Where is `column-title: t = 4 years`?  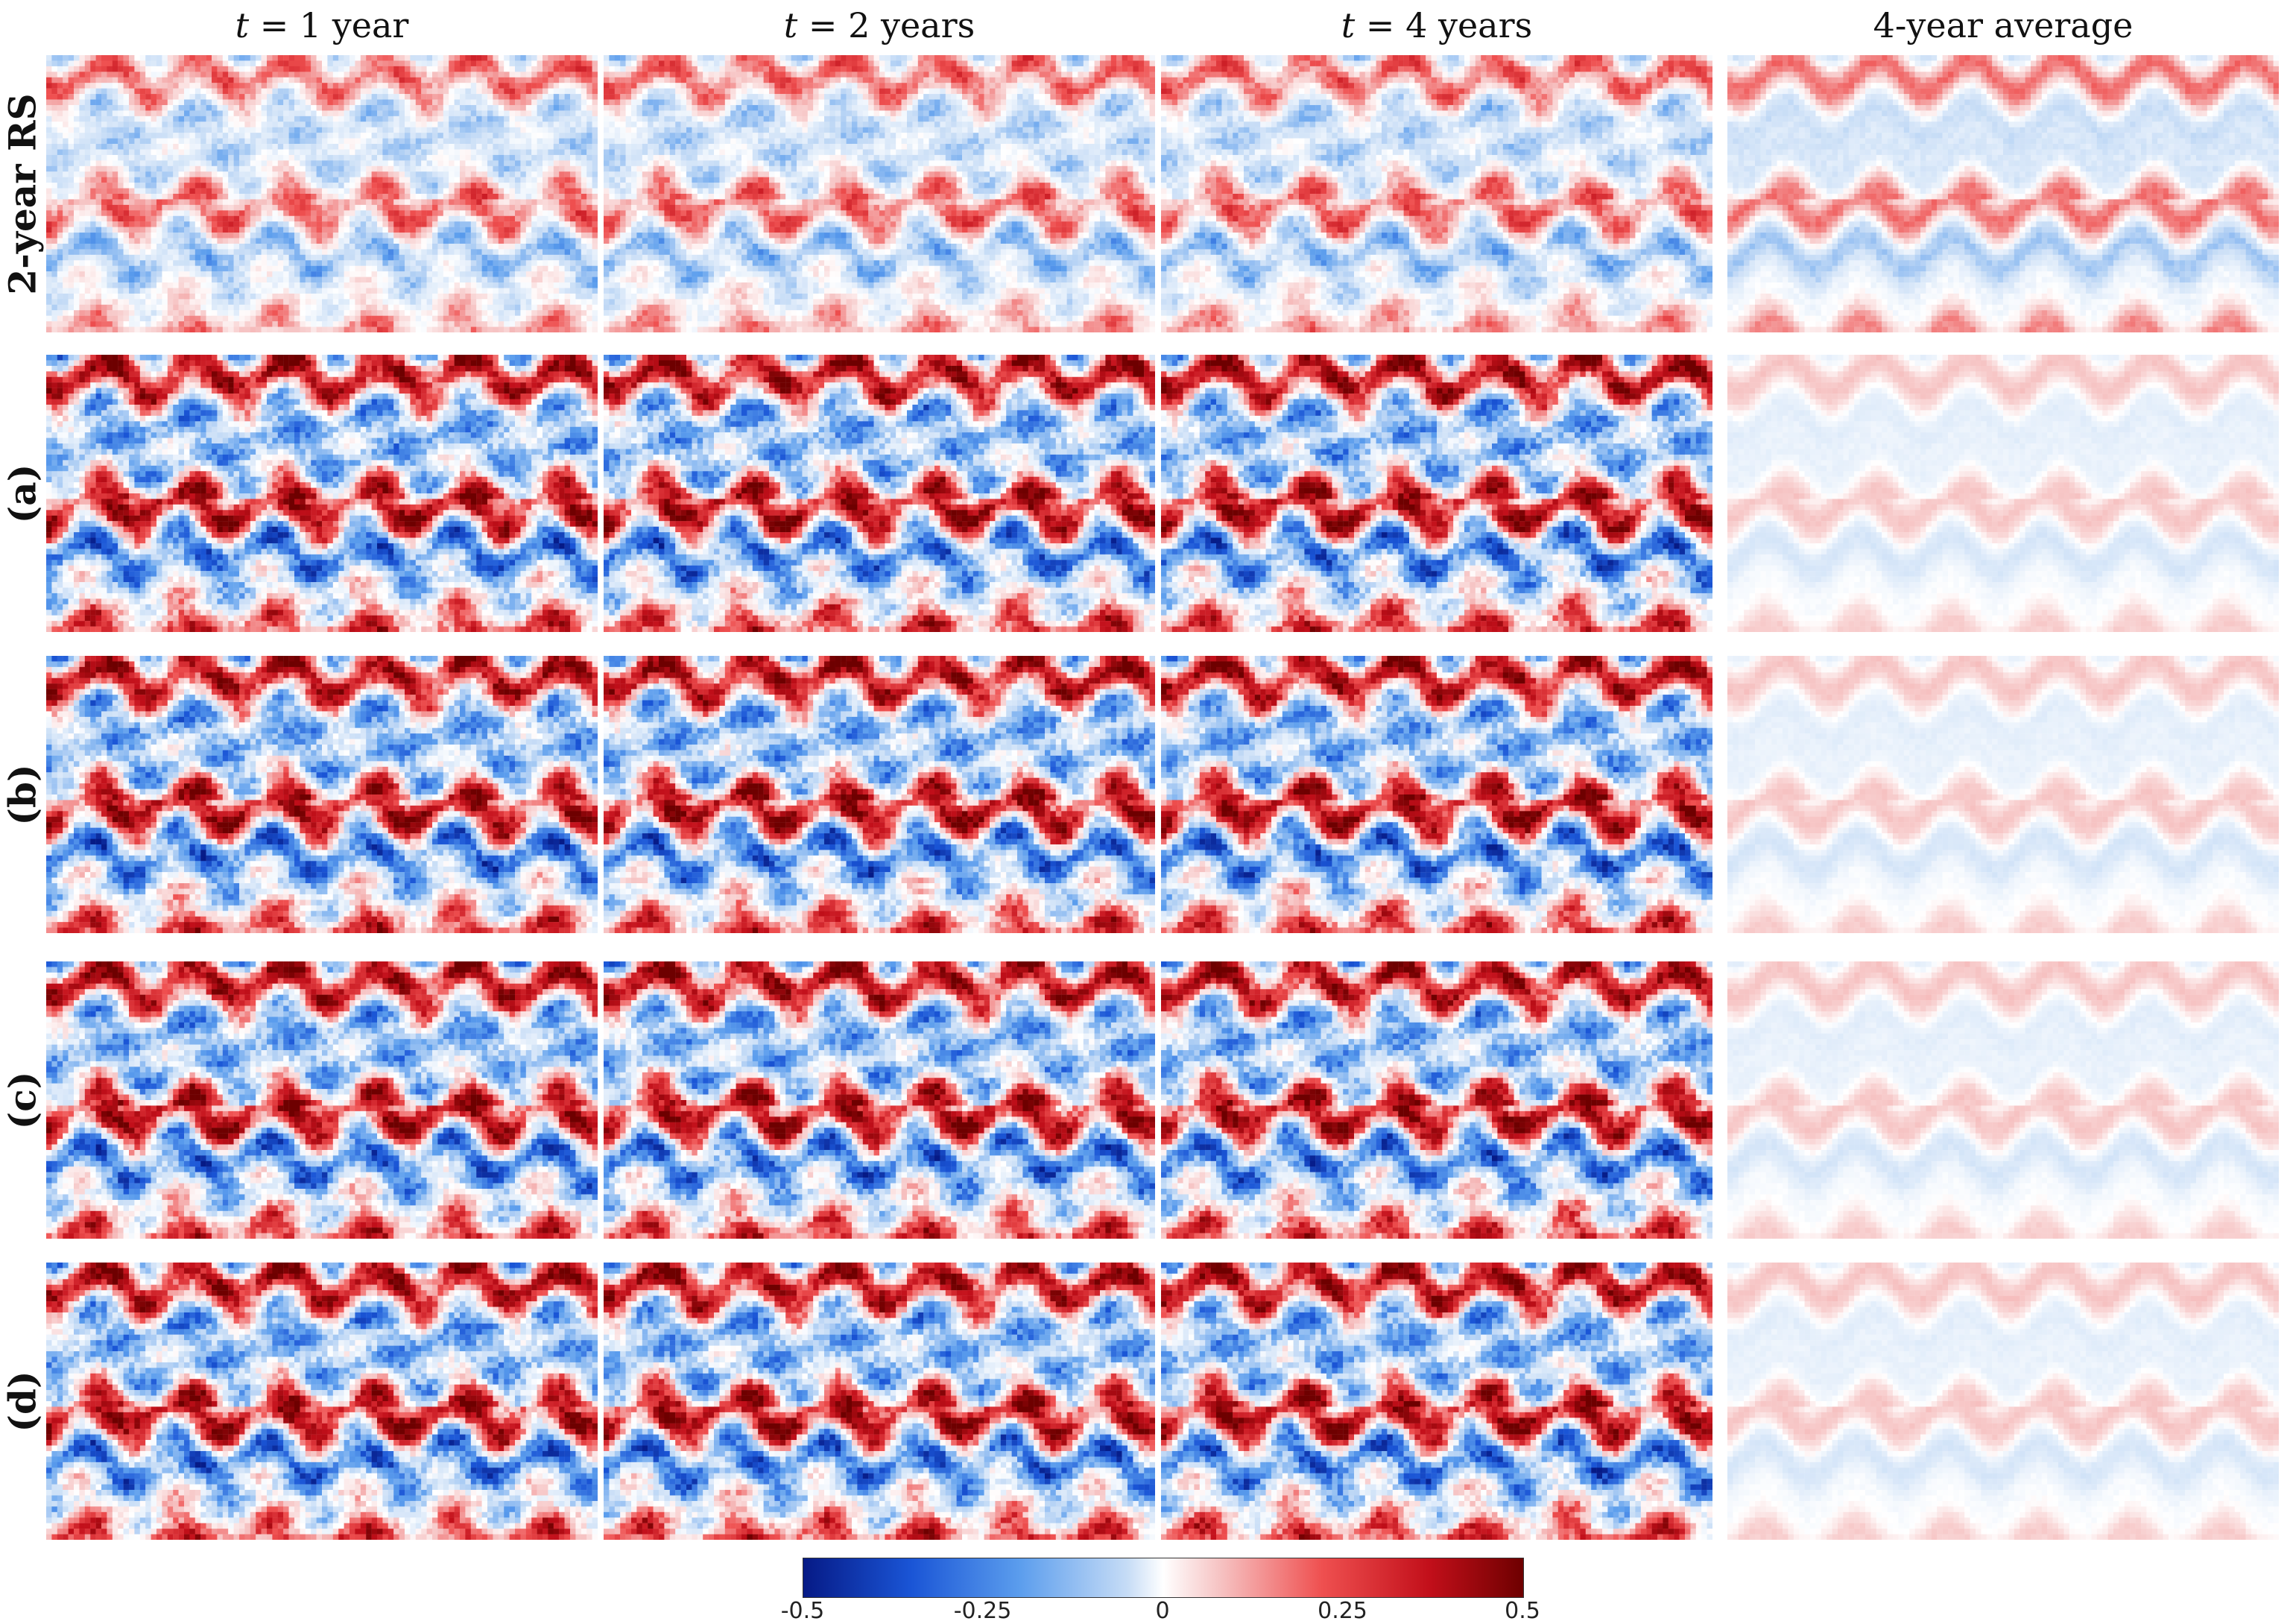 column-title: t = 4 years is located at coordinates (1436, 25).